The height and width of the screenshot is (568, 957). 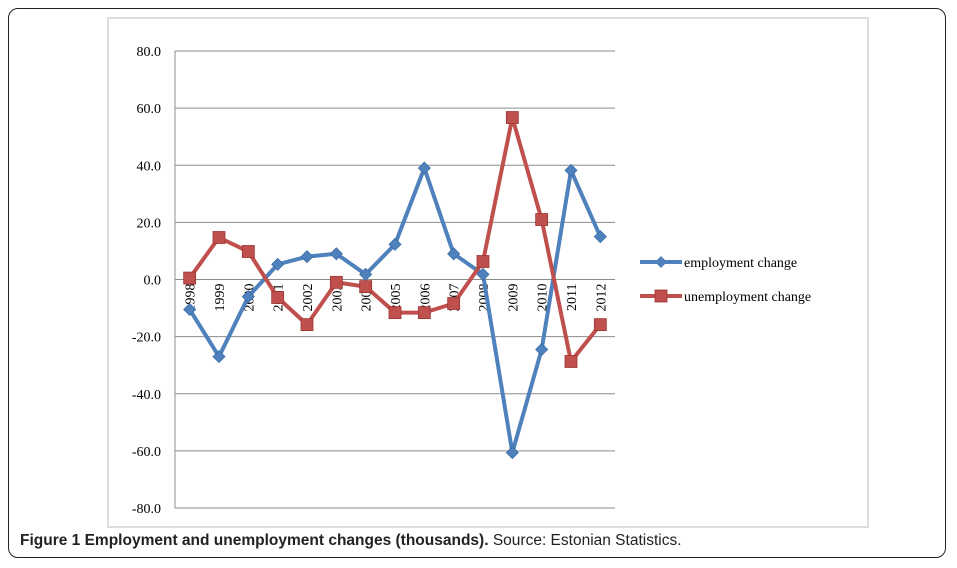 I want to click on y-tick-label: -80.0, so click(x=146, y=509).